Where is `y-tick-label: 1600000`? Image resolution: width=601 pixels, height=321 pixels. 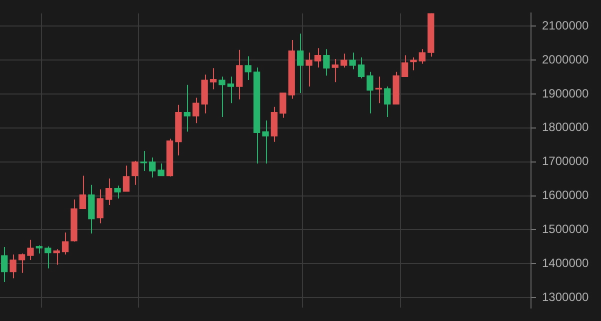
y-tick-label: 1600000 is located at coordinates (566, 195).